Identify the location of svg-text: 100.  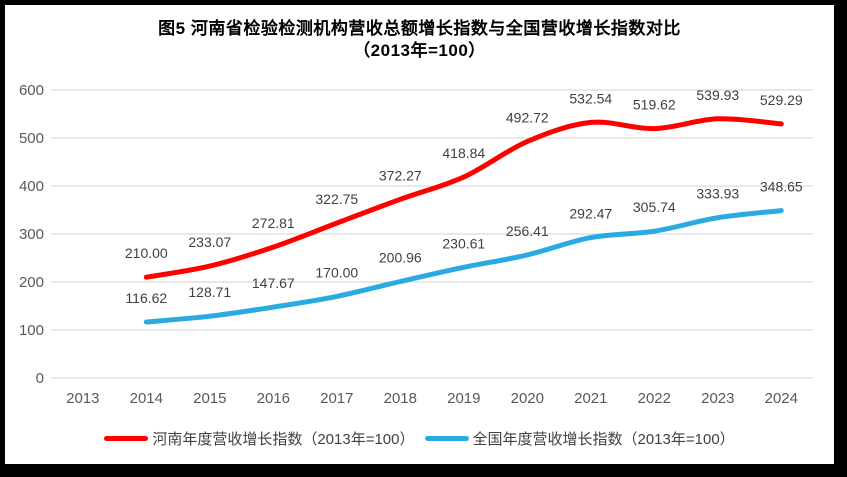
(31, 330).